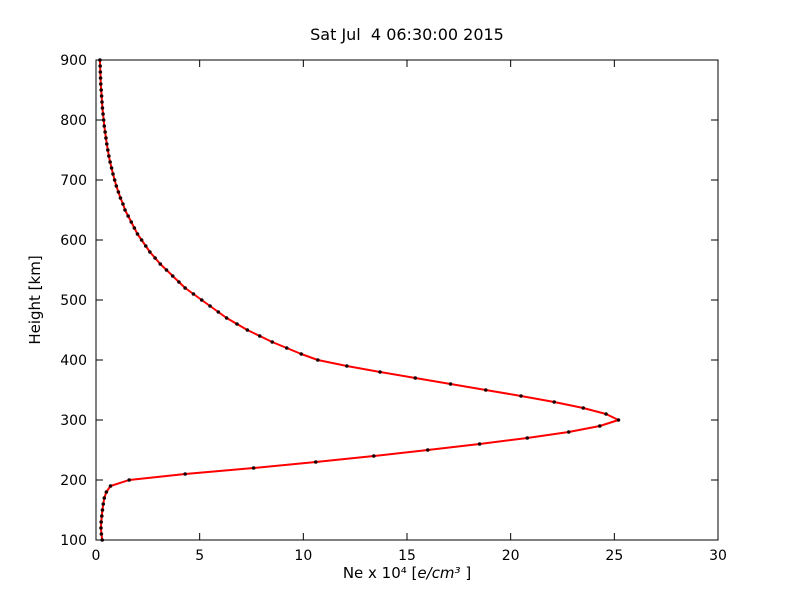  What do you see at coordinates (73, 61) in the screenshot?
I see `y-tick-label: 900` at bounding box center [73, 61].